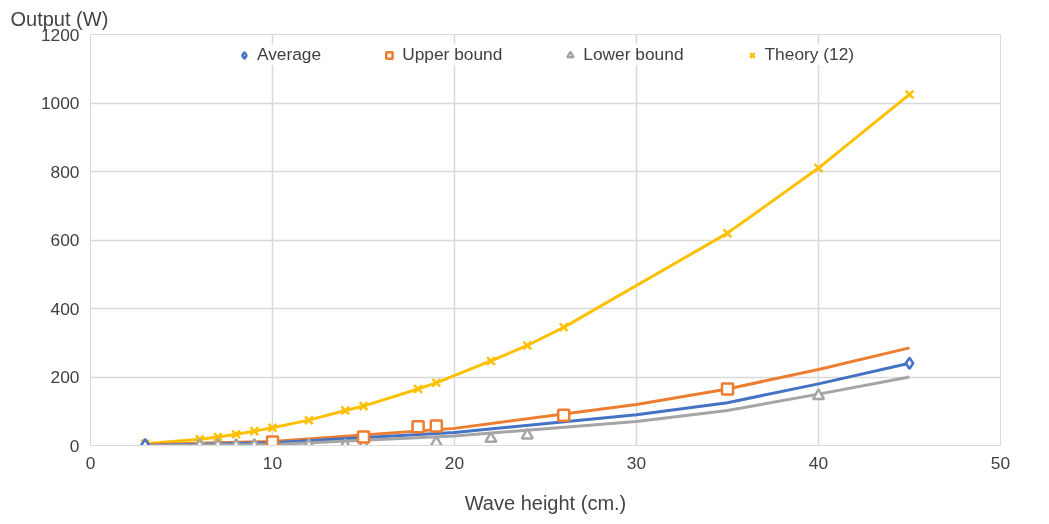  I want to click on y-tick-label: 0, so click(74, 445).